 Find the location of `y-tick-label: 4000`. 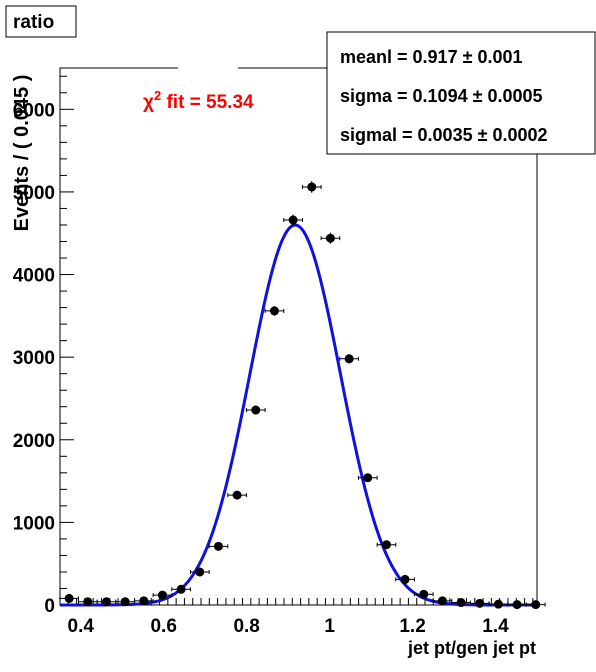

y-tick-label: 4000 is located at coordinates (34, 276).